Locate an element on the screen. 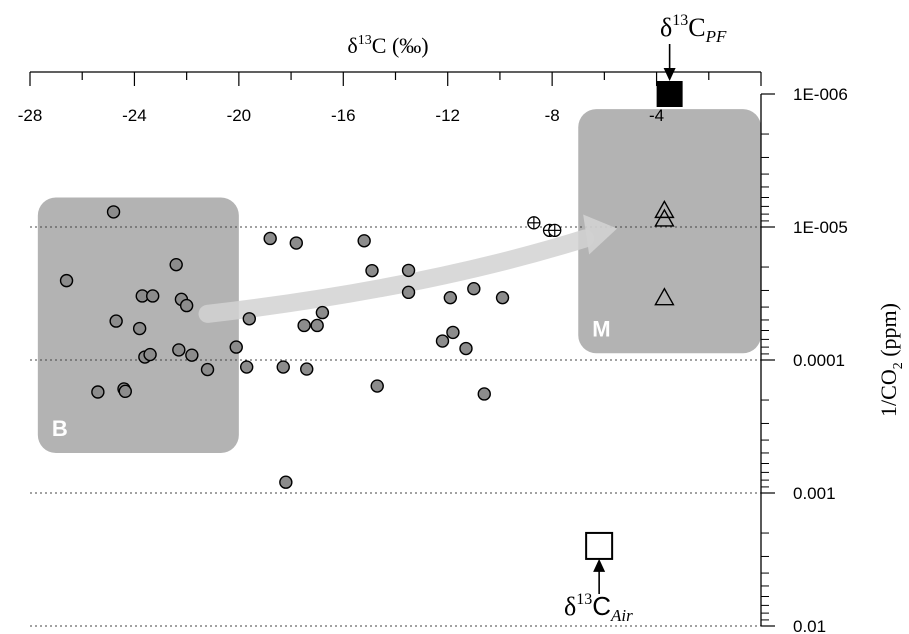  y-axis-title-sub: 2 is located at coordinates (898, 365).